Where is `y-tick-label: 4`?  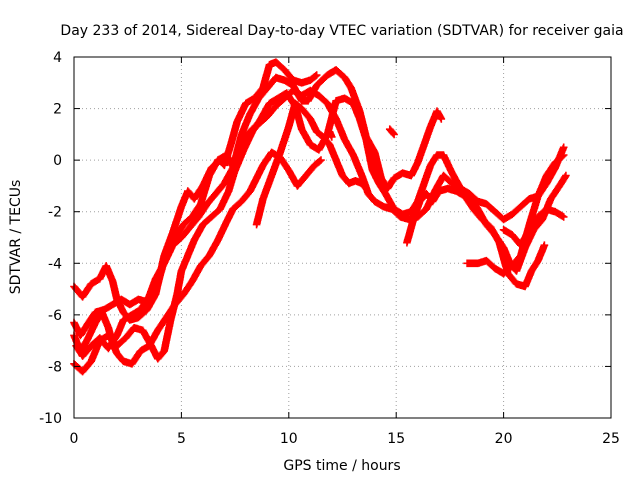
y-tick-label: 4 is located at coordinates (57, 58).